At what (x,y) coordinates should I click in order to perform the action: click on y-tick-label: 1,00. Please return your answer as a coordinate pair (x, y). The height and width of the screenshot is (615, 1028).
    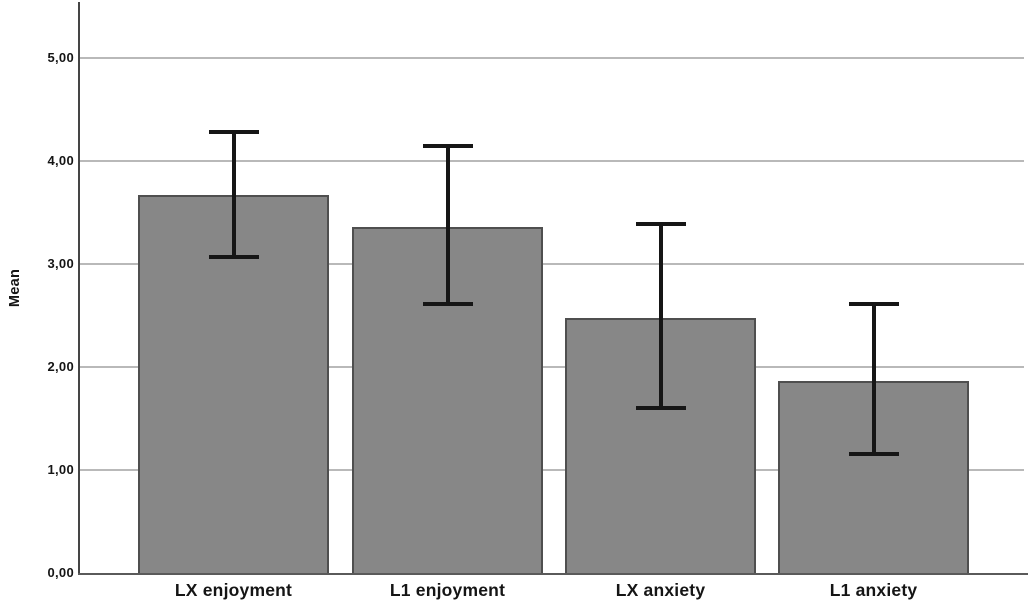
    Looking at the image, I should click on (60, 469).